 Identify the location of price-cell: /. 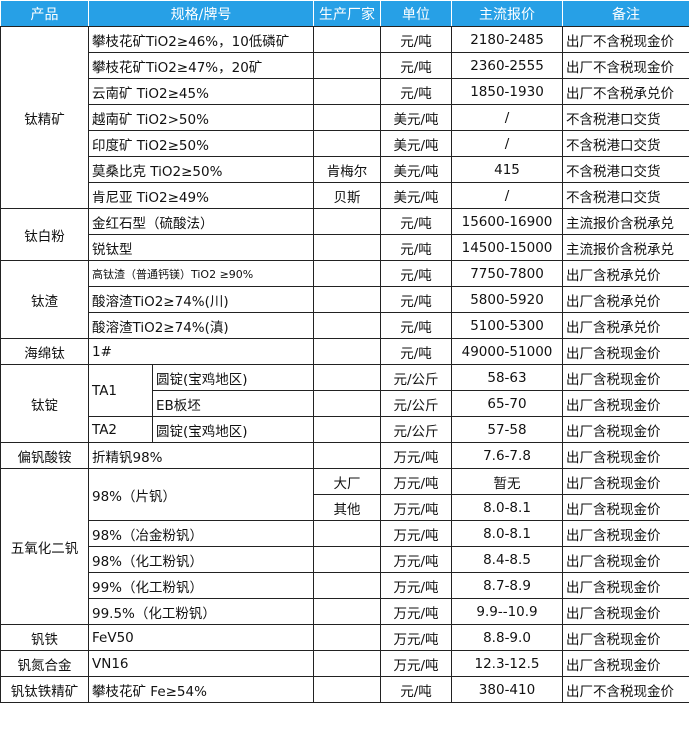
(507, 143).